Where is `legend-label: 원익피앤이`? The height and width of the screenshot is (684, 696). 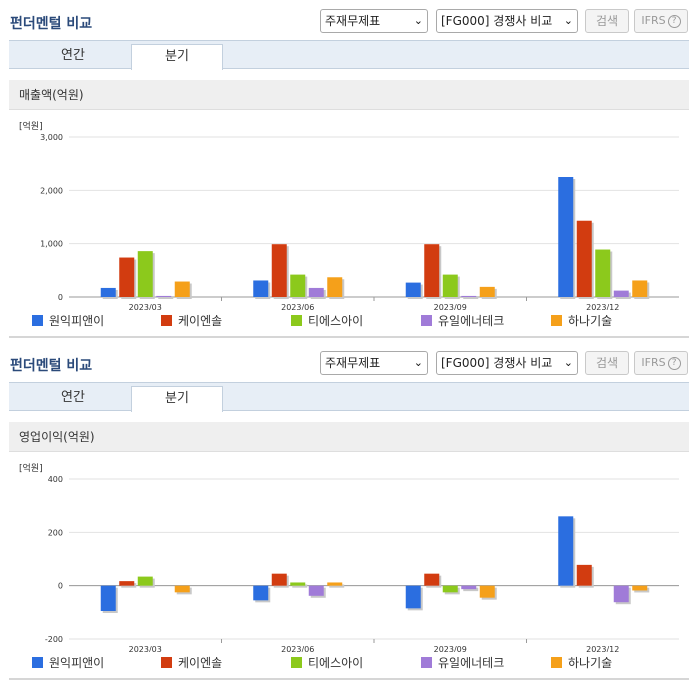 legend-label: 원익피앤이 is located at coordinates (77, 663).